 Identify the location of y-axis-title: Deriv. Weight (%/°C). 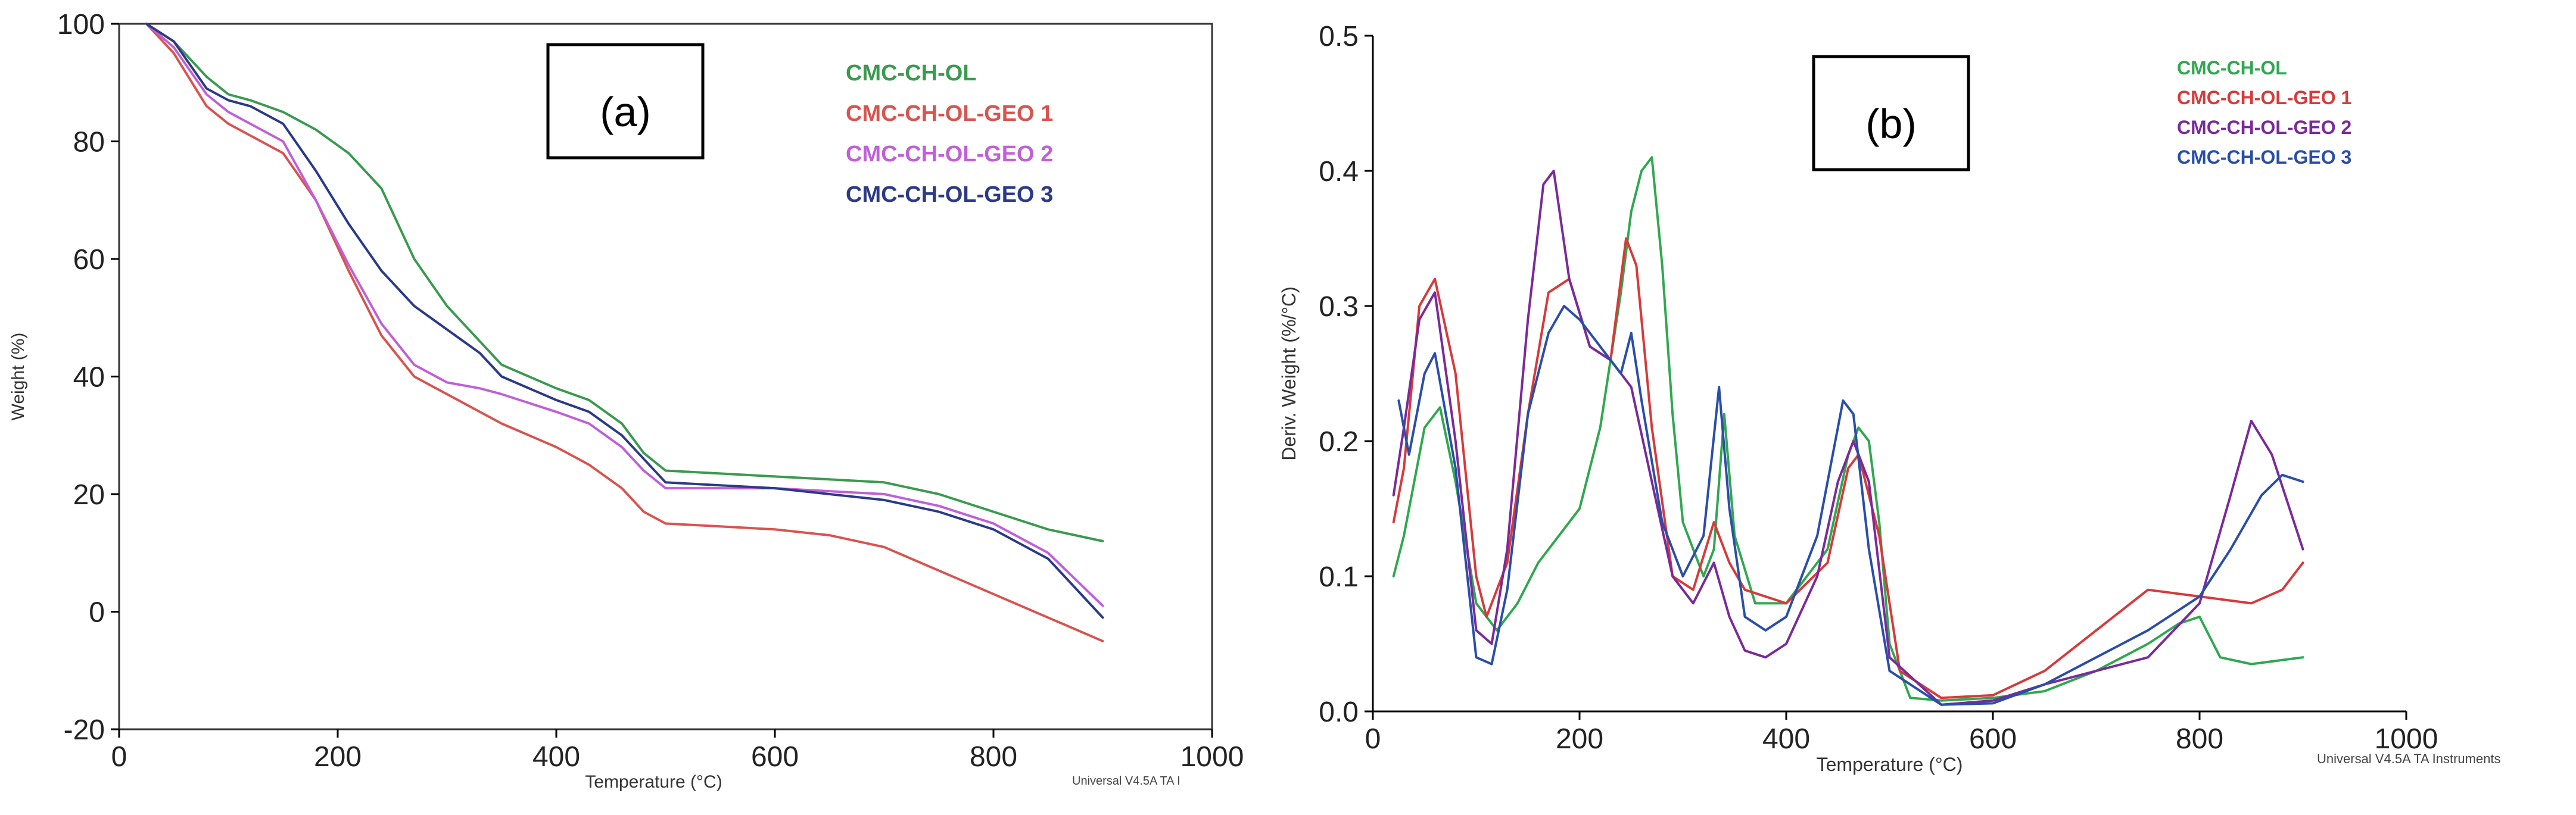
(1289, 374).